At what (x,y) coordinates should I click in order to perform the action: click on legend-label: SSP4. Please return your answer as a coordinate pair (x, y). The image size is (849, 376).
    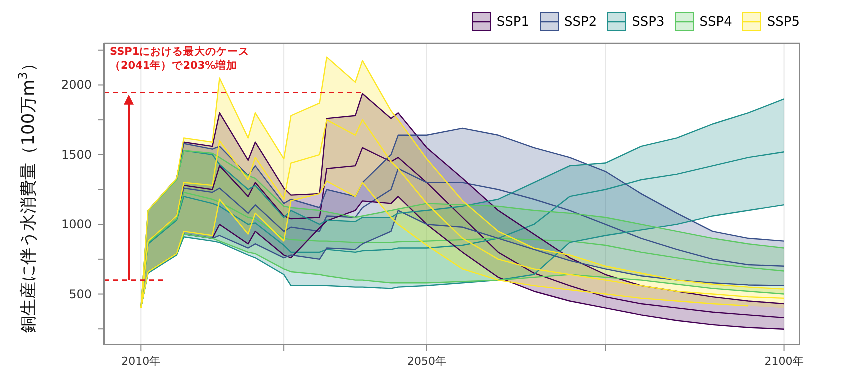
    Looking at the image, I should click on (716, 22).